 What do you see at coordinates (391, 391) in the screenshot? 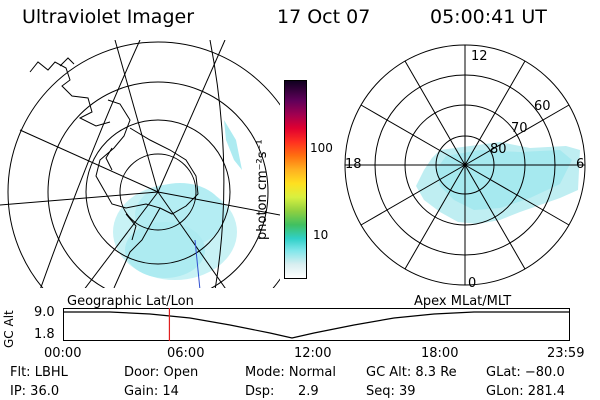
I see `info-seq: Seq: 39` at bounding box center [391, 391].